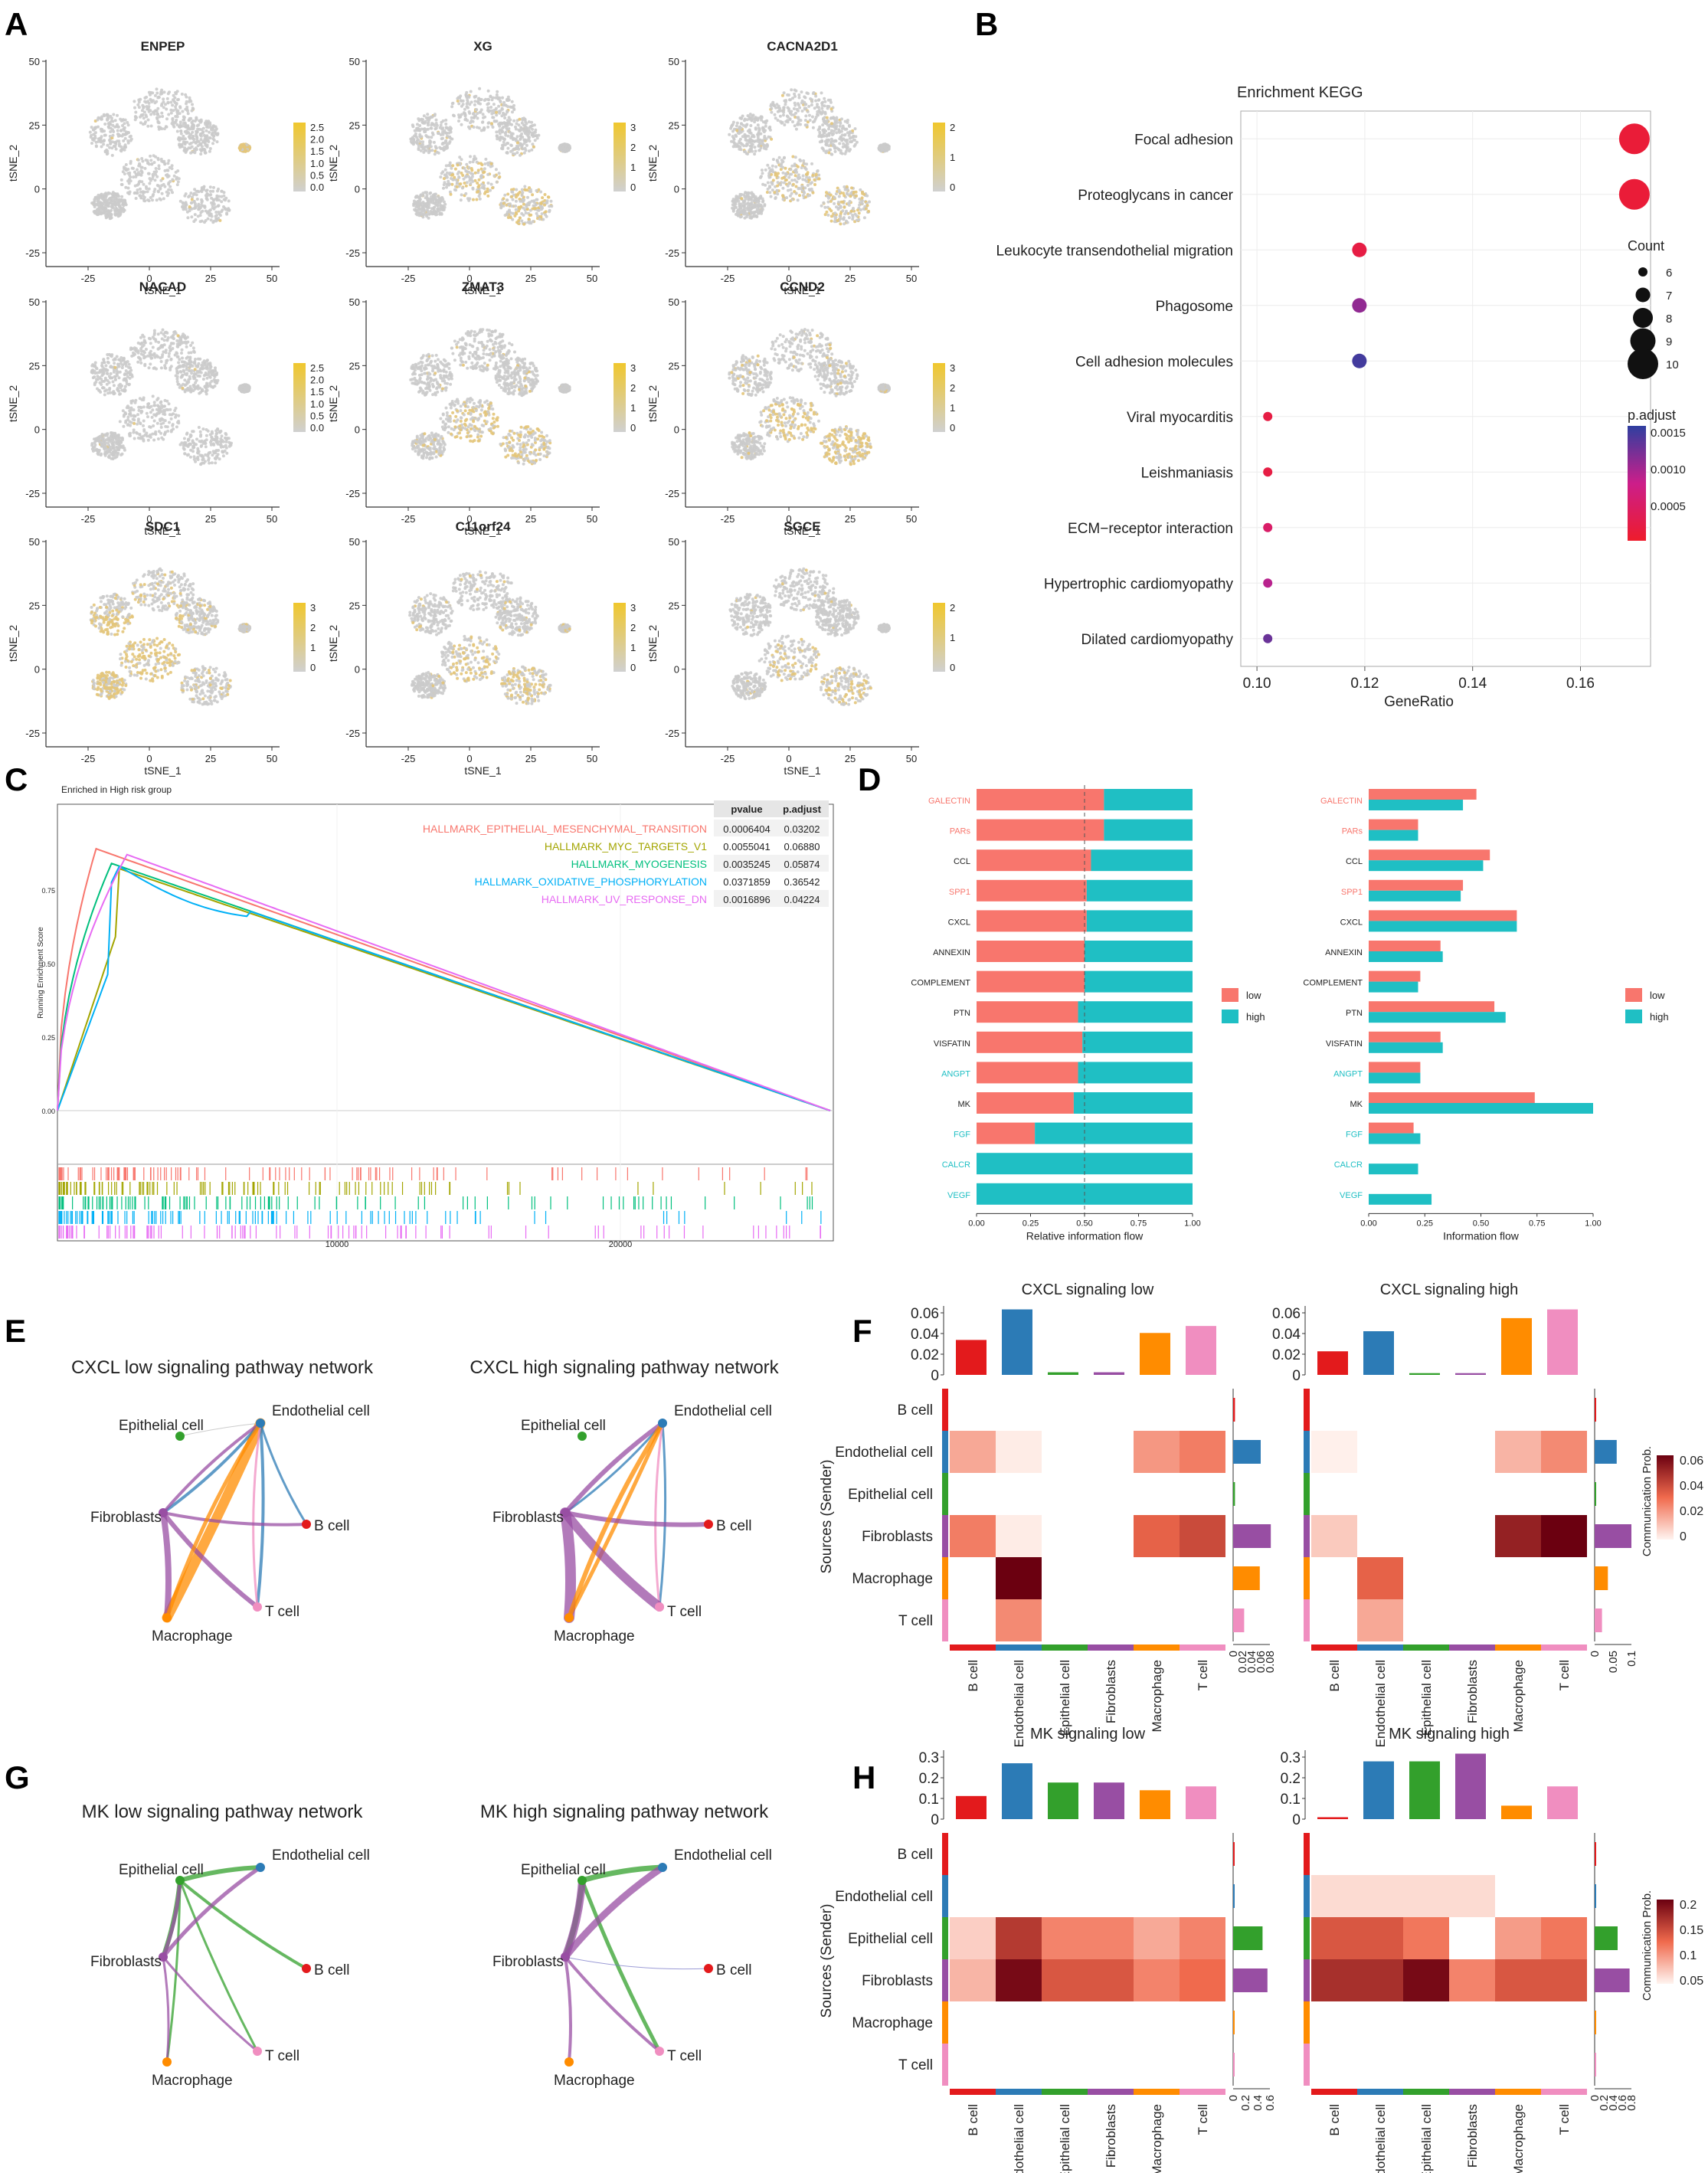 This screenshot has height=2173, width=1708. Describe the element at coordinates (674, 125) in the screenshot. I see `y-tick-label: 25` at that location.